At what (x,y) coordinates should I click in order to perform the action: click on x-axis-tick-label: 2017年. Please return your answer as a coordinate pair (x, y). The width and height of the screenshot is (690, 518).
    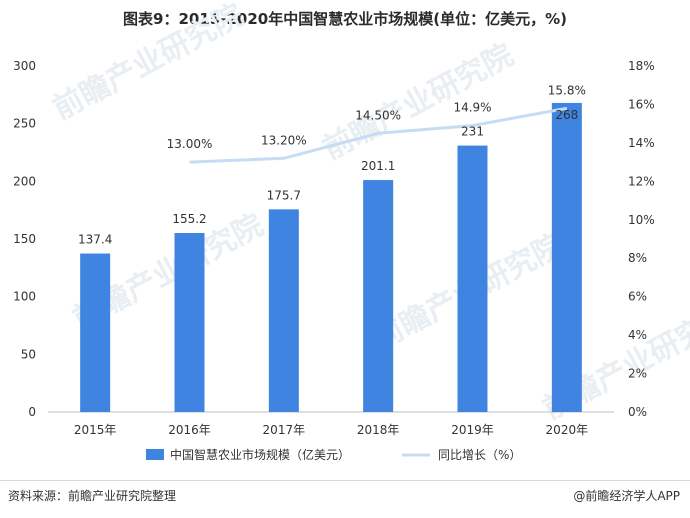
    Looking at the image, I should click on (284, 430).